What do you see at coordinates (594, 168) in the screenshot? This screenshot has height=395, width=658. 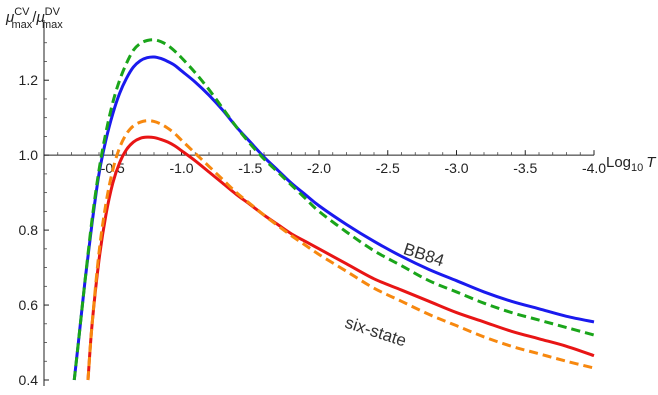 I see `x-tick-label: -4.0` at bounding box center [594, 168].